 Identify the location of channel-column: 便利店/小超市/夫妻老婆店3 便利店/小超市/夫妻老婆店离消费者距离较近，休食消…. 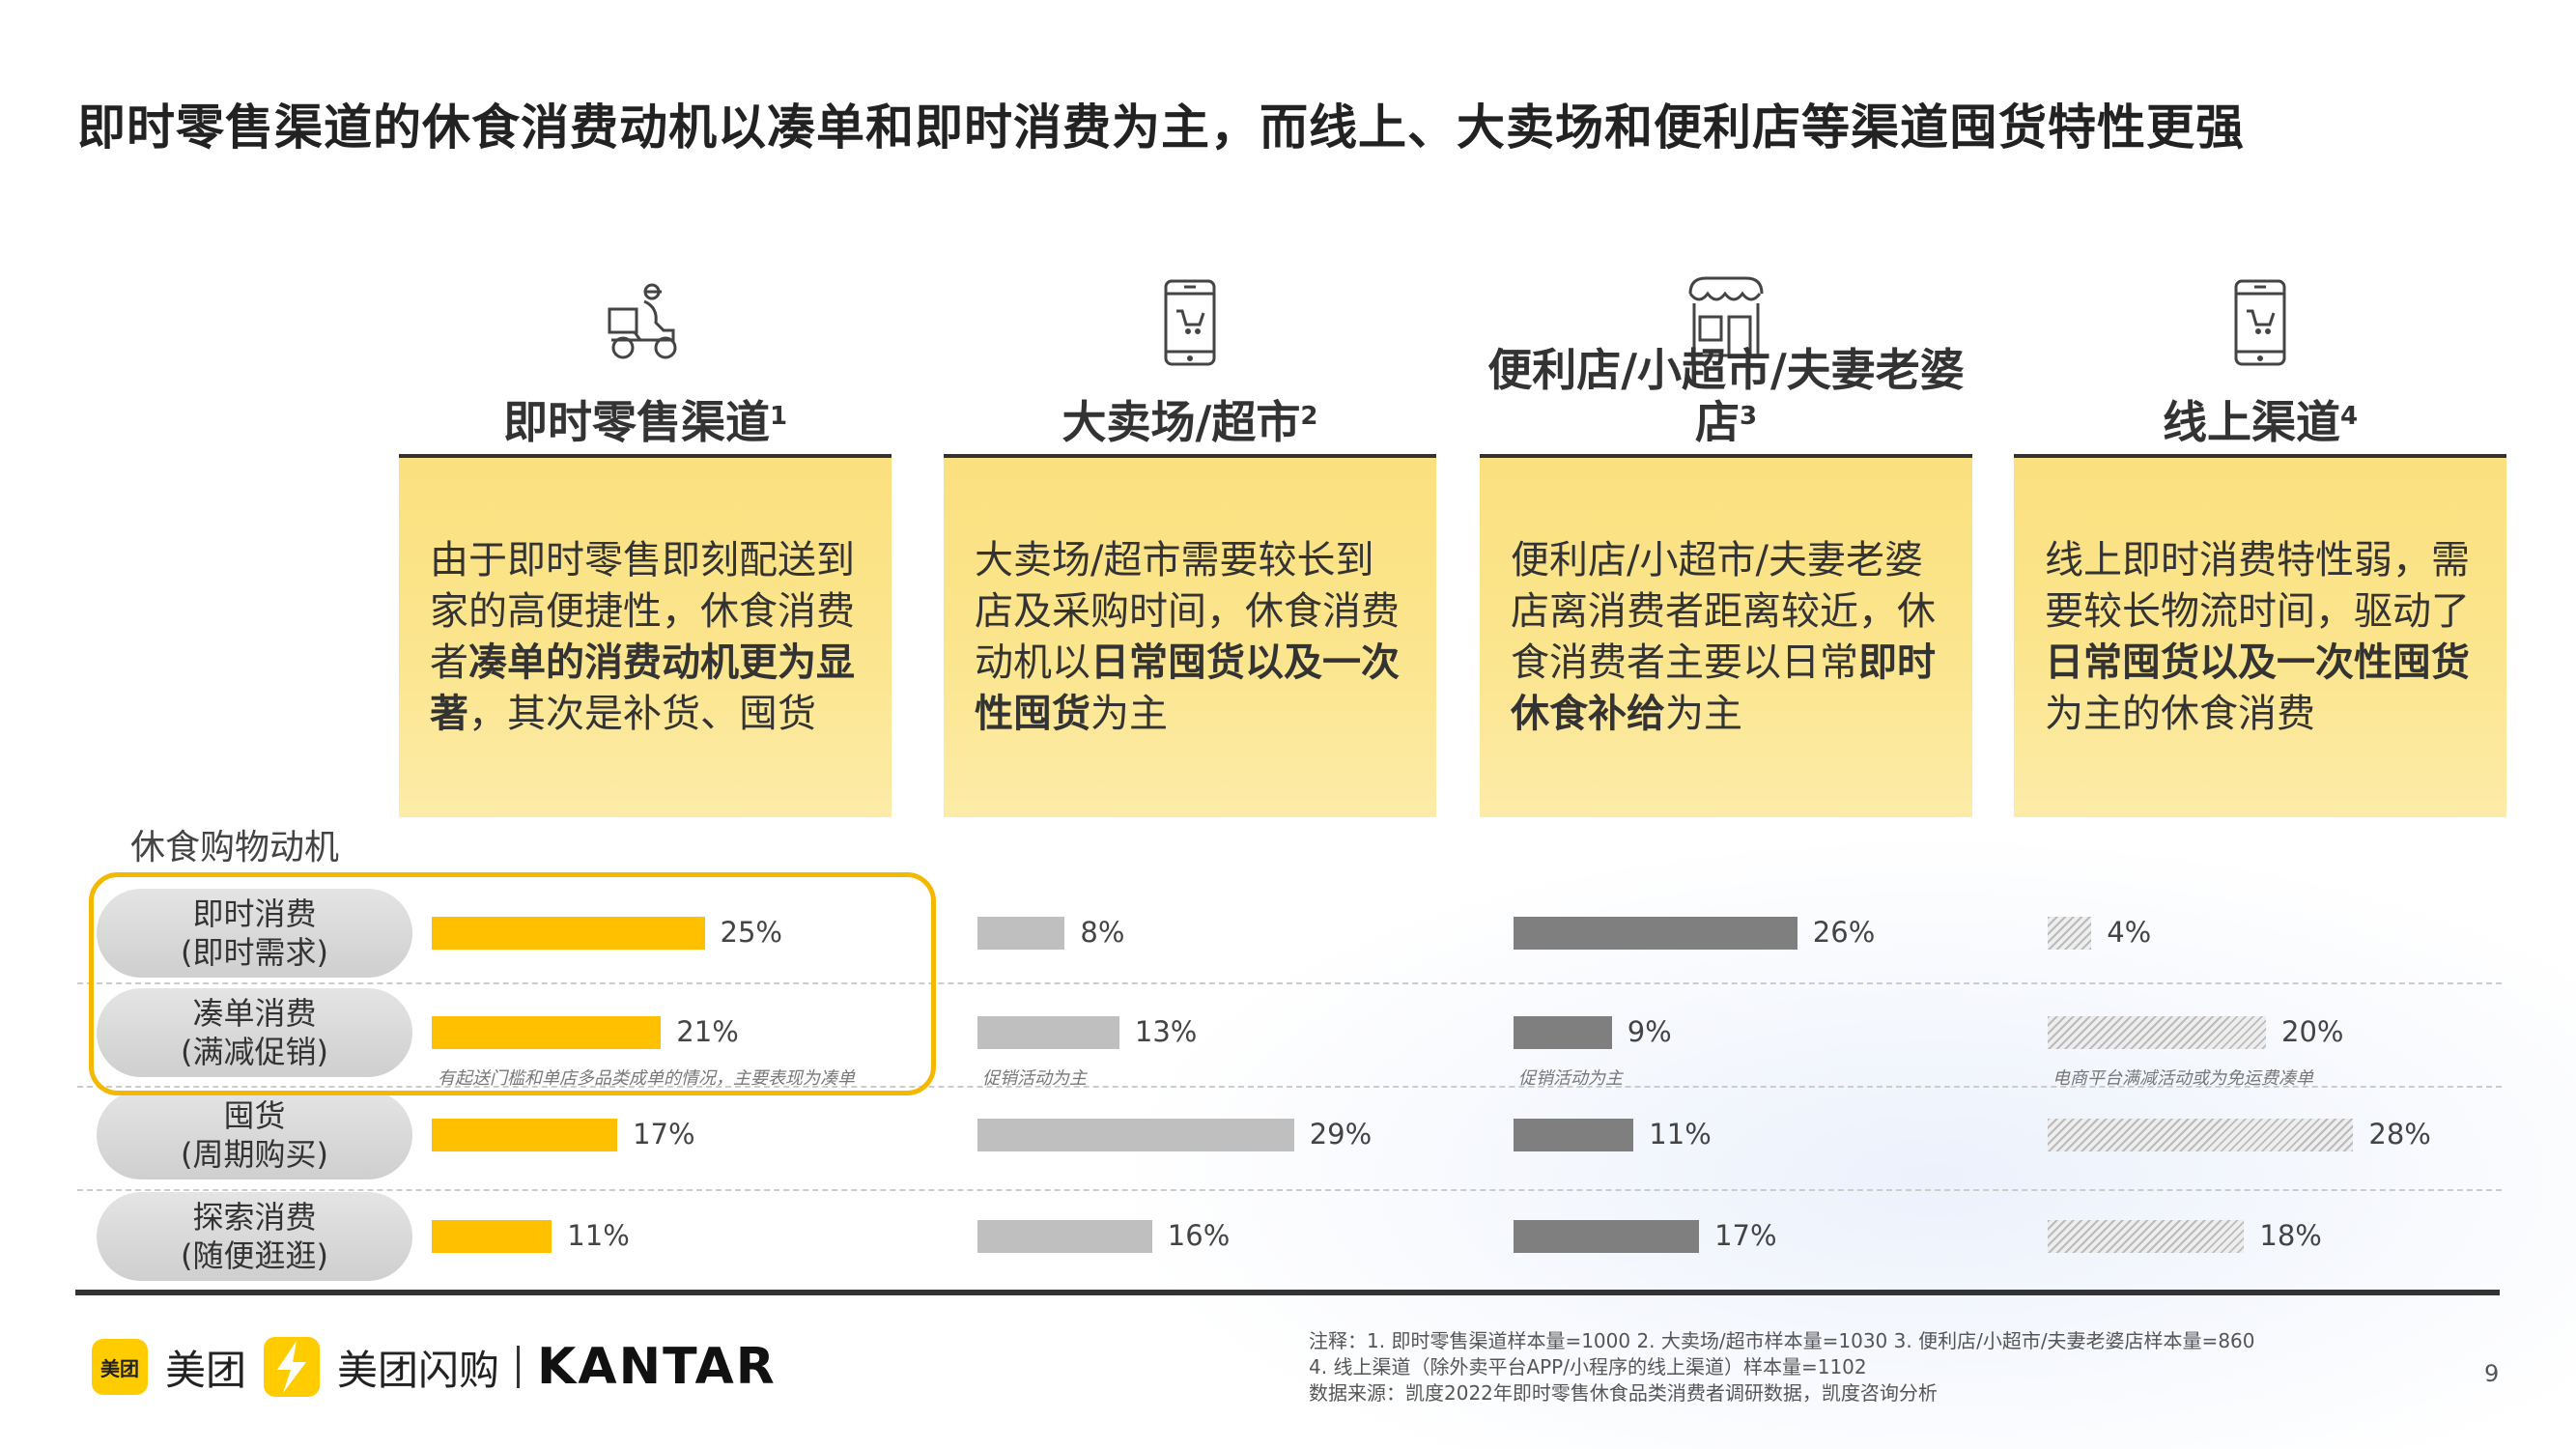
(1726, 534).